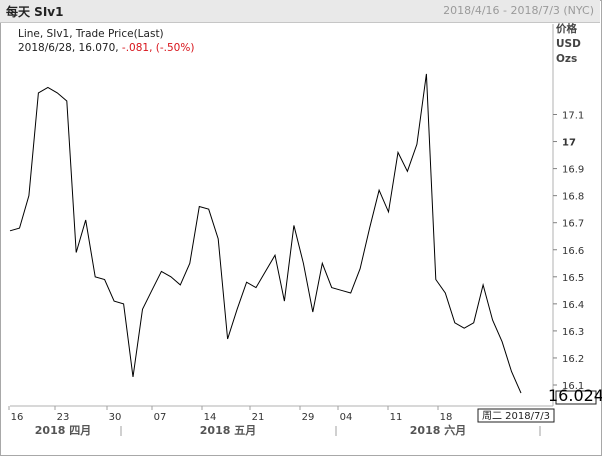  I want to click on last-value-box, so click(576, 397).